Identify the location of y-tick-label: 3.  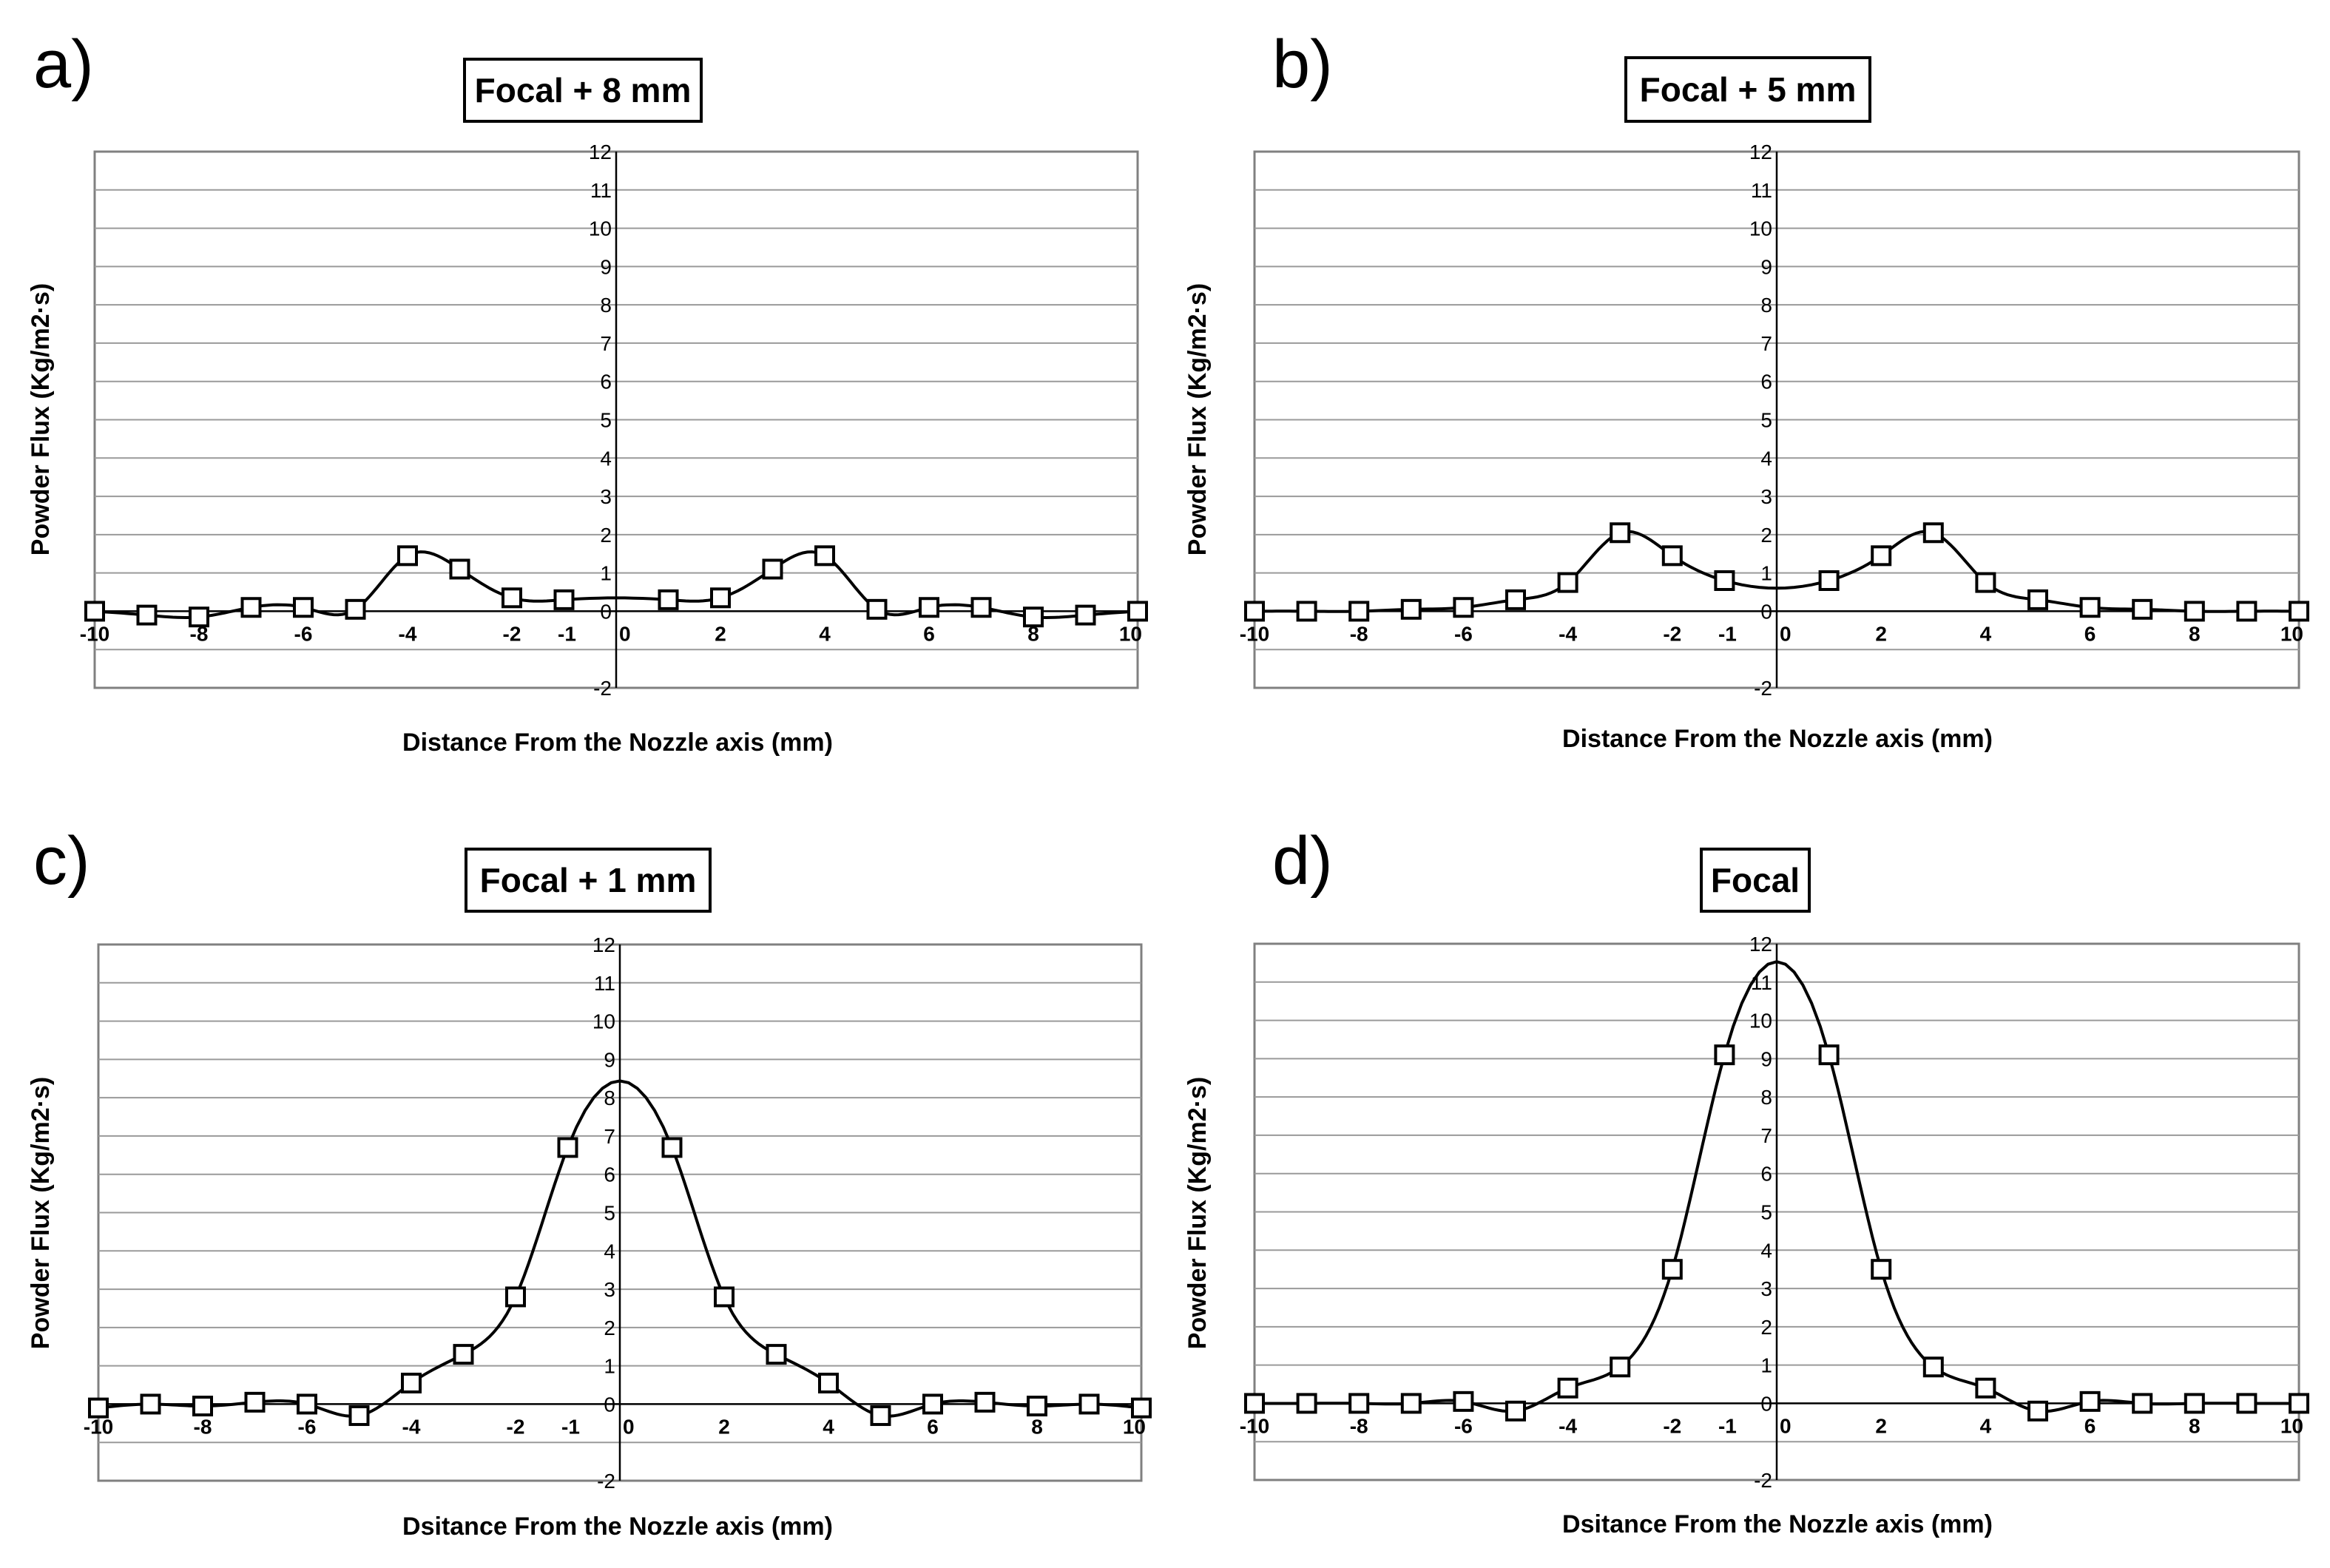
(609, 1289).